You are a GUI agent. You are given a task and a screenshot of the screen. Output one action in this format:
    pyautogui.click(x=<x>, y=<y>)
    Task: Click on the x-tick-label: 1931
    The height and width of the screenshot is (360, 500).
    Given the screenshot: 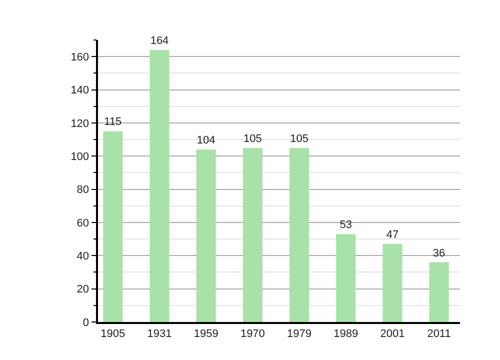 What is the action you would take?
    pyautogui.click(x=159, y=334)
    